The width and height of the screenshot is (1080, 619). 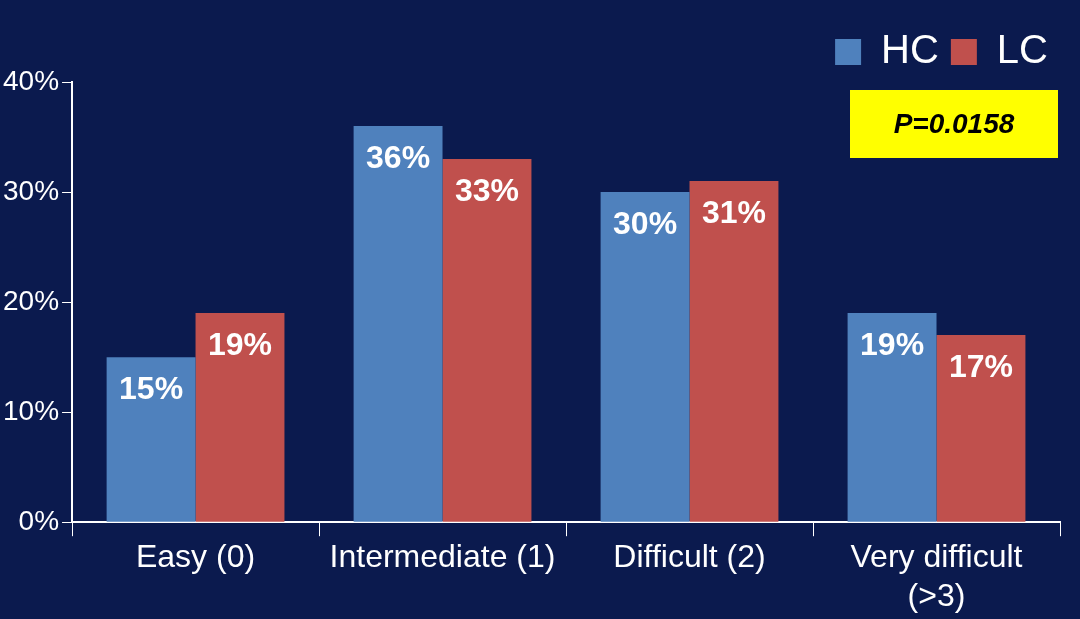 What do you see at coordinates (689, 556) in the screenshot?
I see `x-tick-label: Difficult (2)` at bounding box center [689, 556].